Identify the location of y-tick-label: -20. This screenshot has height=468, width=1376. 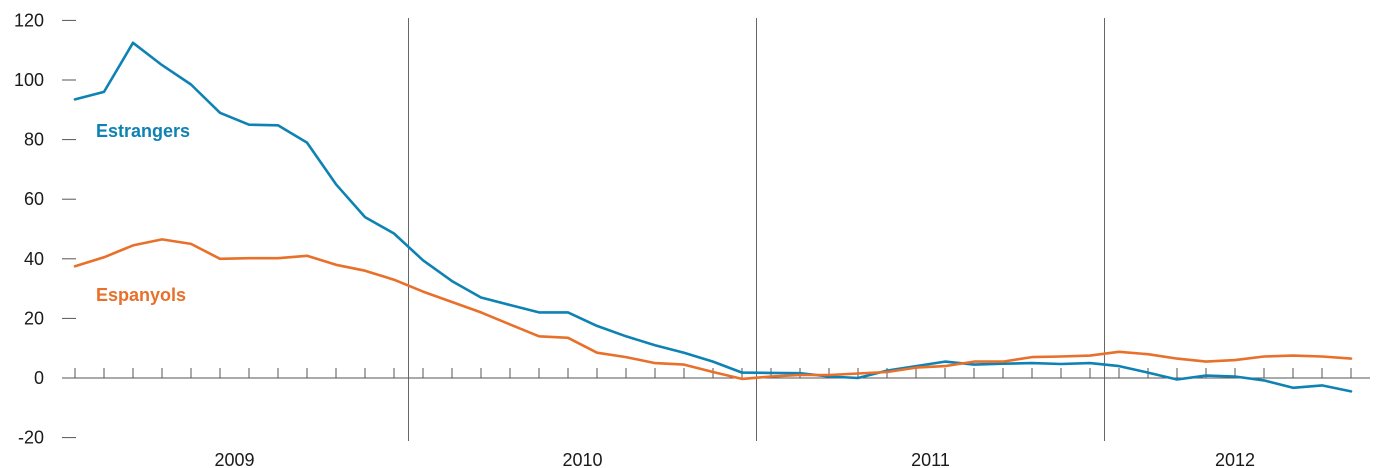
(31, 438).